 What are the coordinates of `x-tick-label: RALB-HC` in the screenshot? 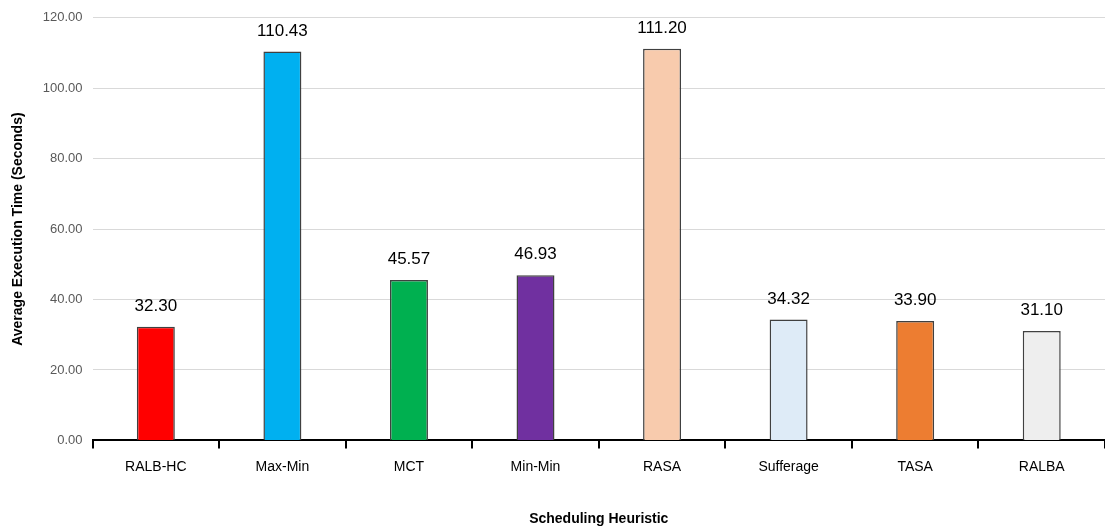 It's located at (156, 465).